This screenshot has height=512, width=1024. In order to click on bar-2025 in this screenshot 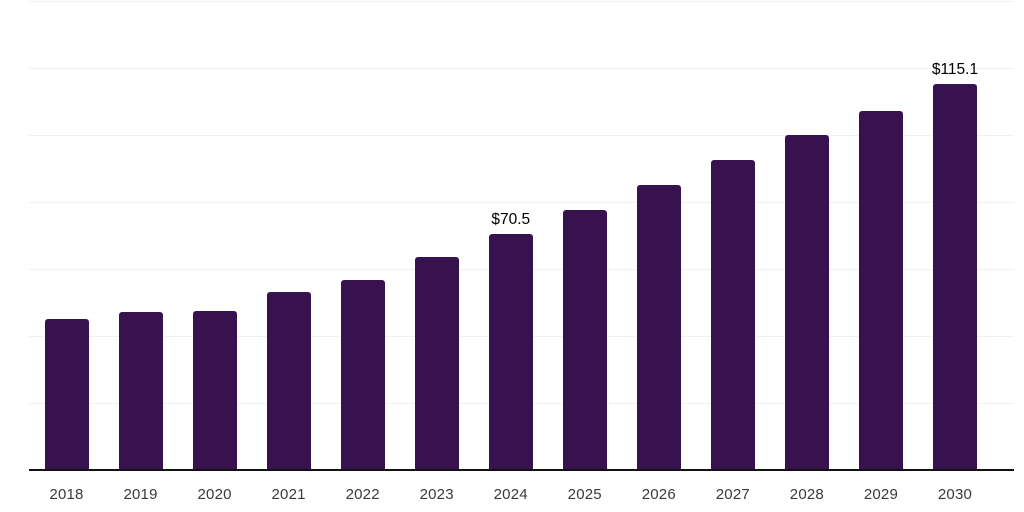, I will do `click(584, 339)`.